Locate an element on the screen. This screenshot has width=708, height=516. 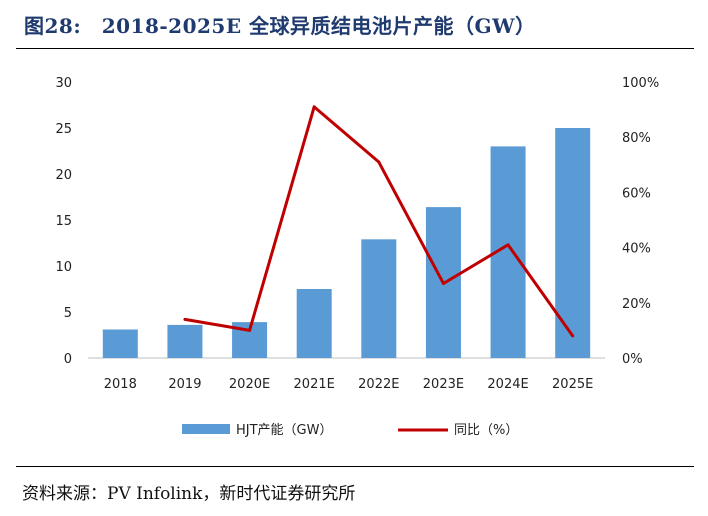
y-left-tick-label: 25 is located at coordinates (63, 129).